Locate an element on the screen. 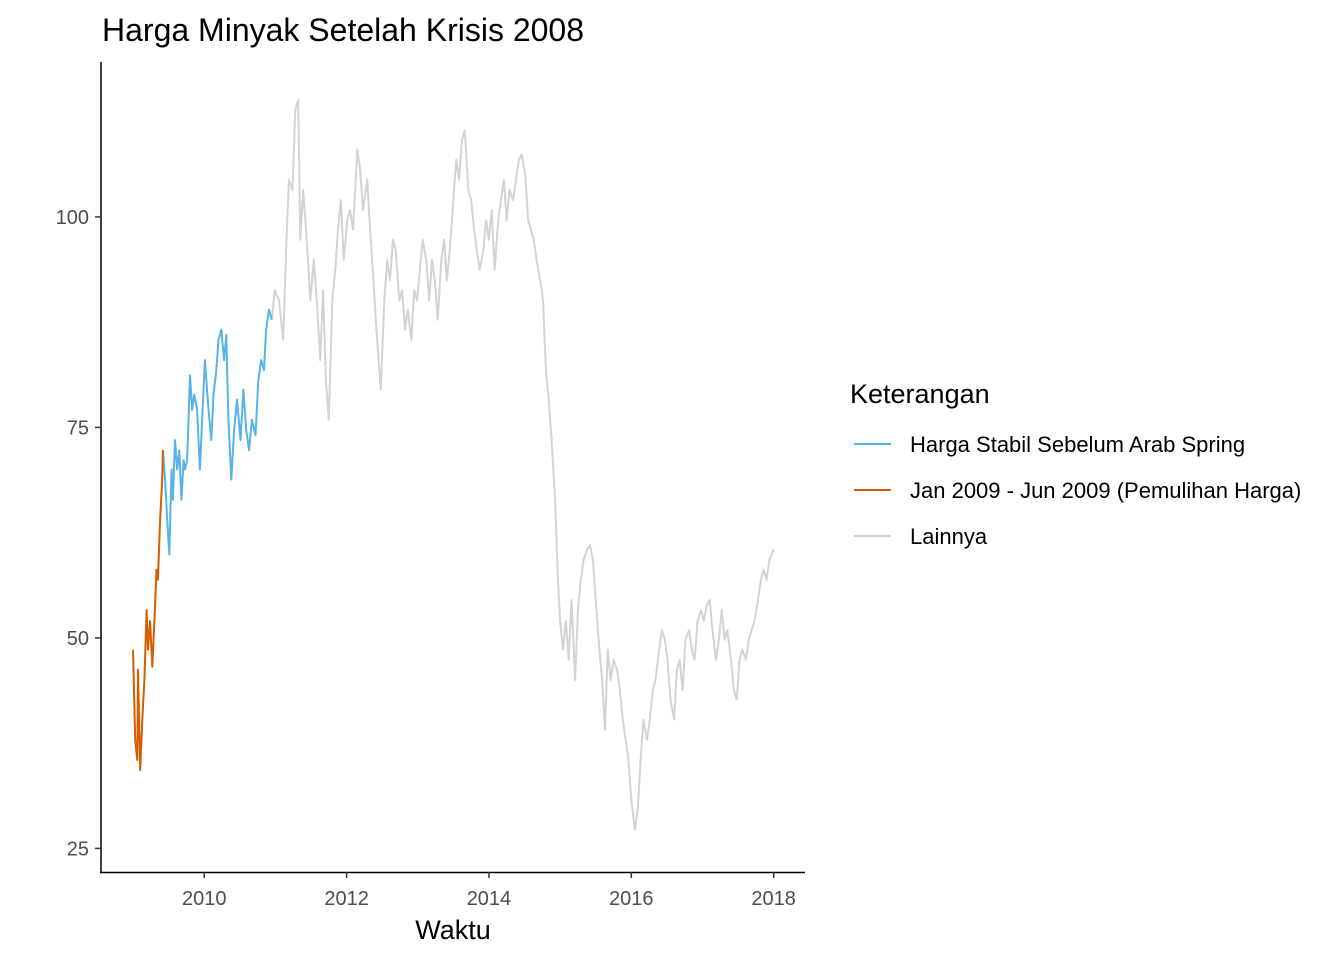 Image resolution: width=1344 pixels, height=965 pixels. y-tick-label: 50 is located at coordinates (78, 639).